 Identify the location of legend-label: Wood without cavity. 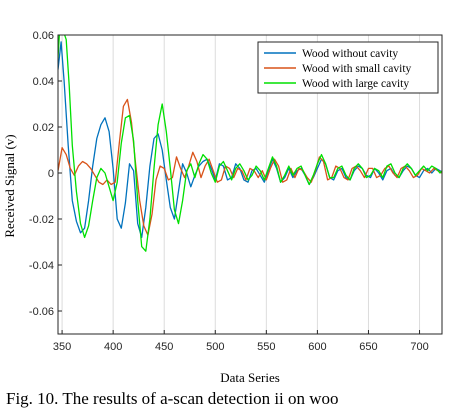
(350, 54).